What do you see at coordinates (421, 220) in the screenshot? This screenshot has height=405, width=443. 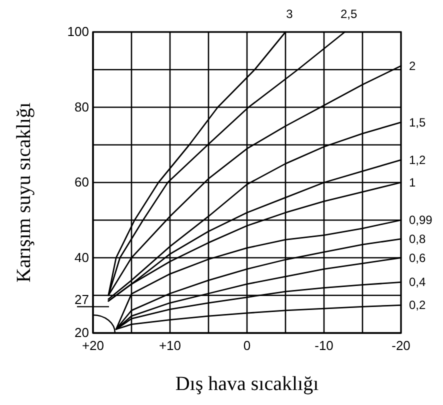 I see `series-label: 0,99` at bounding box center [421, 220].